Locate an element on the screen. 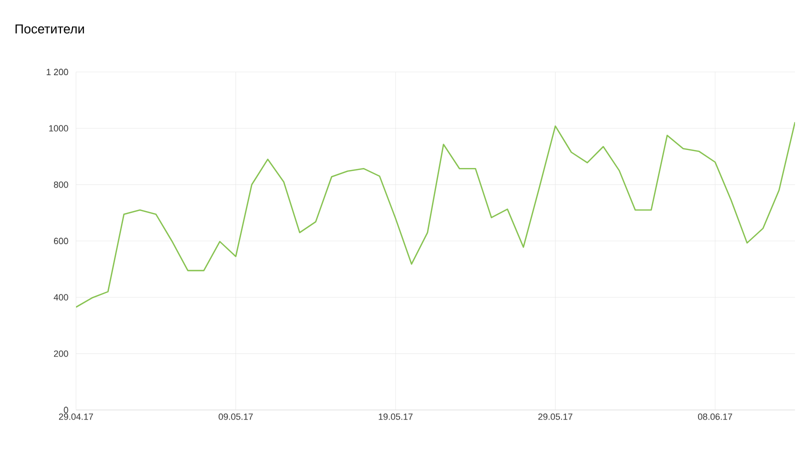  chart-title: Посетители is located at coordinates (50, 29).